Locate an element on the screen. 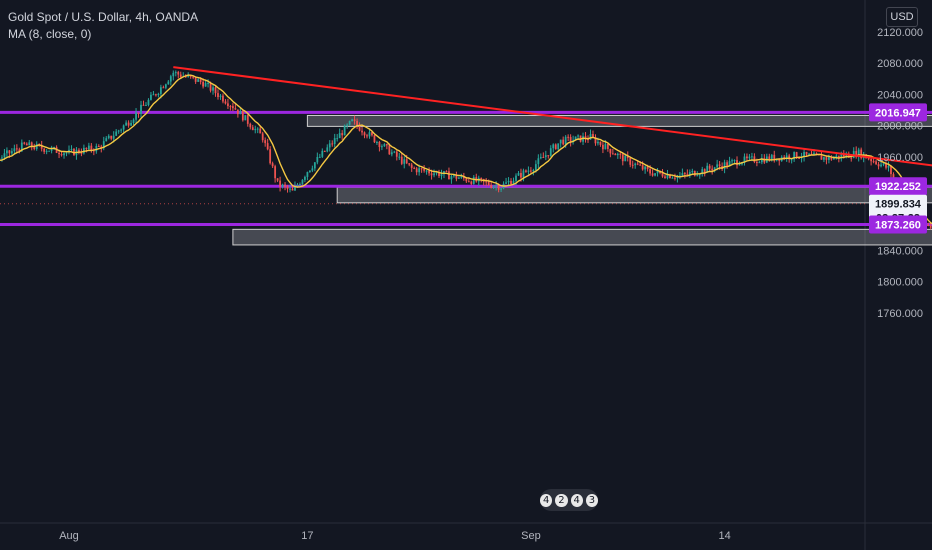 The height and width of the screenshot is (550, 932). symbol-title: Gold Spot / U.S. Dollar, 4h, OANDA is located at coordinates (103, 17).